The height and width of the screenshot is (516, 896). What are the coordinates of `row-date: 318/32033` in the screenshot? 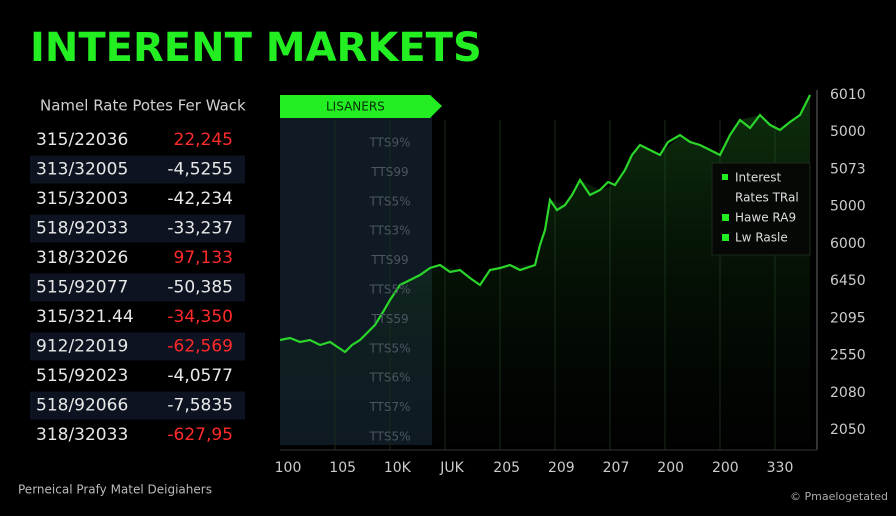 It's located at (82, 435).